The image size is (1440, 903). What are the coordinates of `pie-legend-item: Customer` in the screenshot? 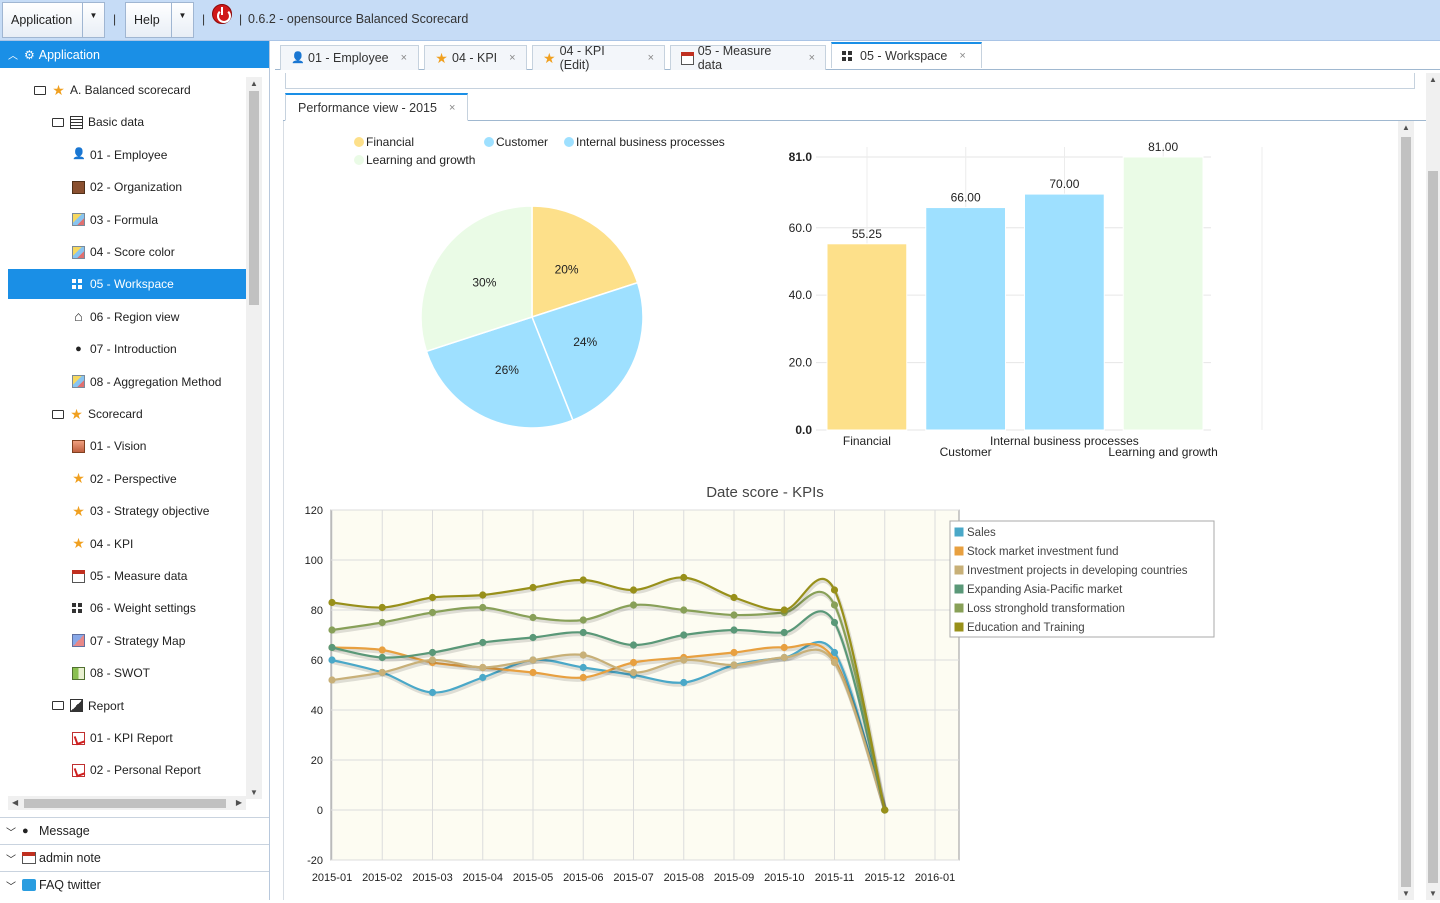 It's located at (516, 142).